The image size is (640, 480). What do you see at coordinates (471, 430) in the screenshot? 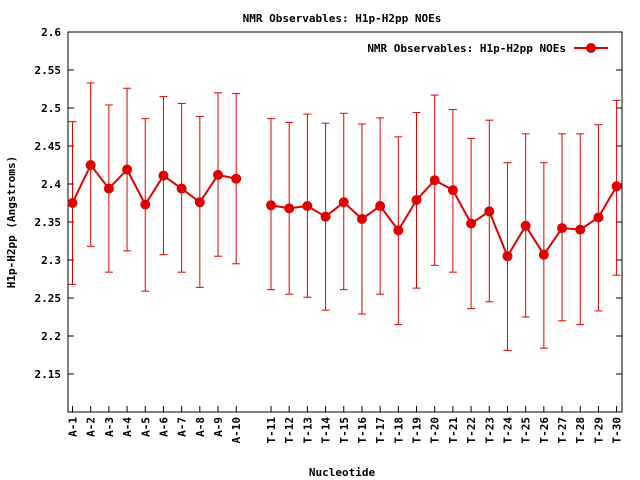
I see `x-tick-label: T-22` at bounding box center [471, 430].